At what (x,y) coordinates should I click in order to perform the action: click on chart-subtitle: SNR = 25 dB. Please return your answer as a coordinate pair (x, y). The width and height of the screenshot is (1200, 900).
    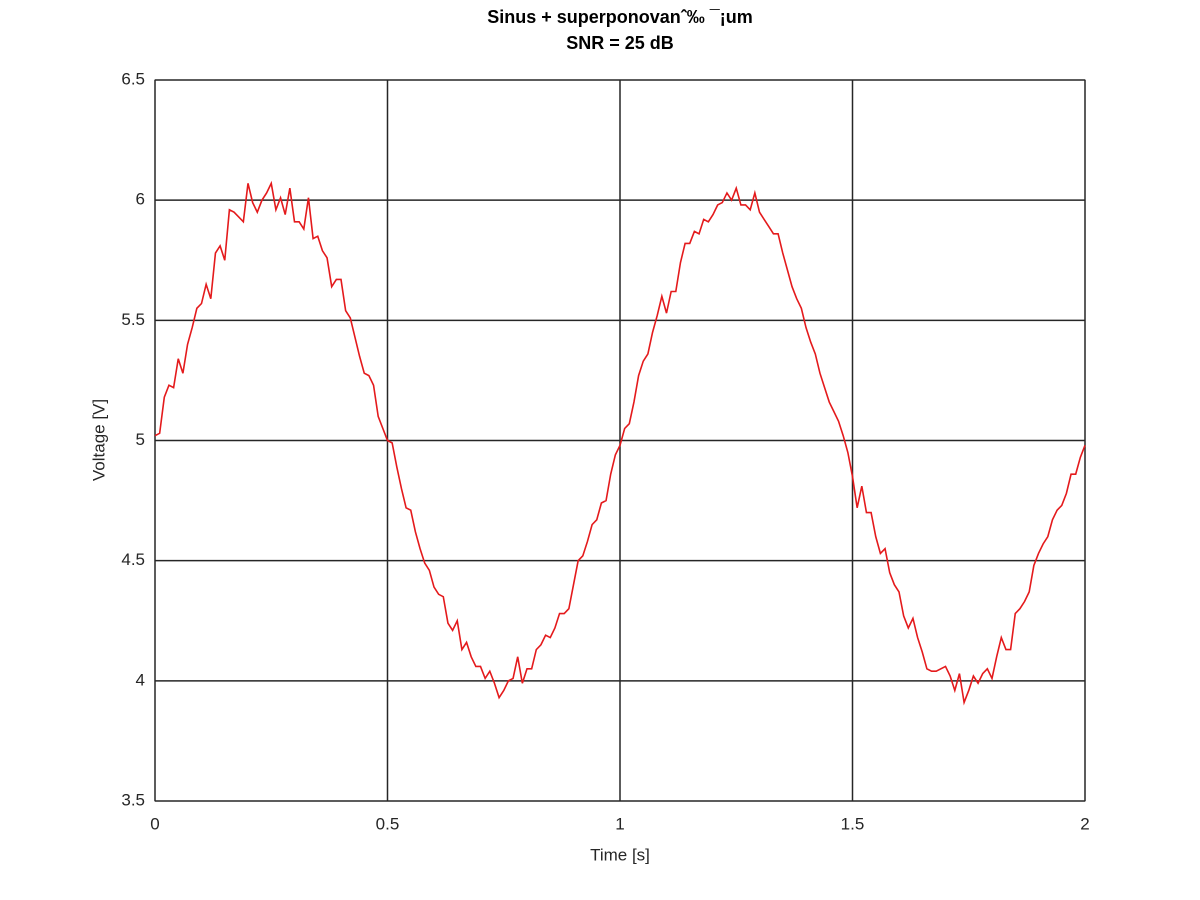
    Looking at the image, I should click on (620, 43).